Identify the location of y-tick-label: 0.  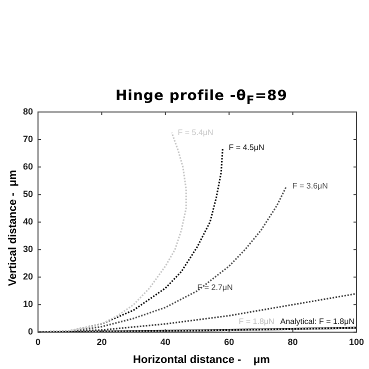
(31, 331).